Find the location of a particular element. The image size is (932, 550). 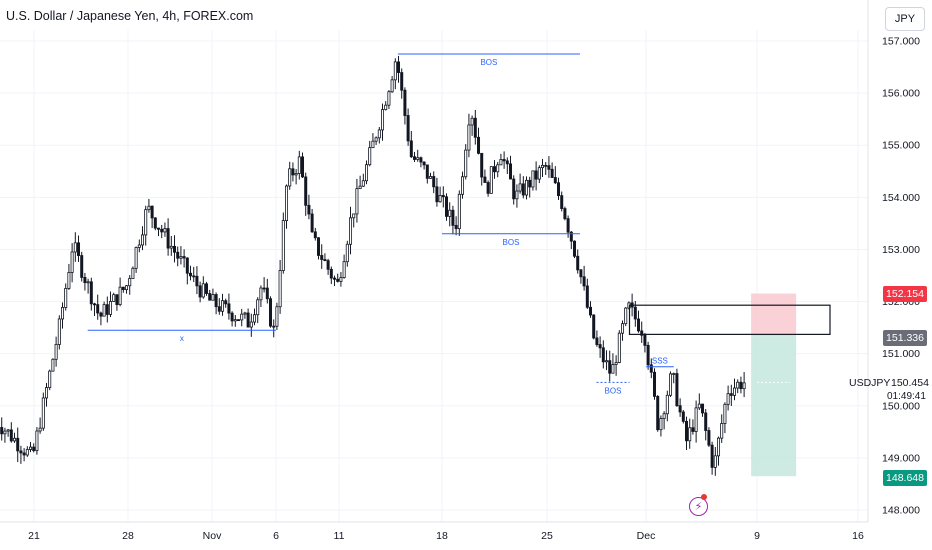

x-tick-label: 18 is located at coordinates (442, 536).